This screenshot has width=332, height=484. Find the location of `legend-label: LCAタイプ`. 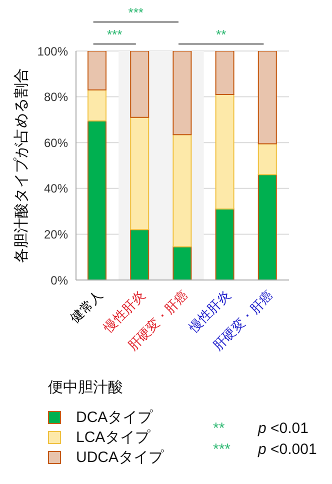

legend-label: LCAタイプ is located at coordinates (113, 437).